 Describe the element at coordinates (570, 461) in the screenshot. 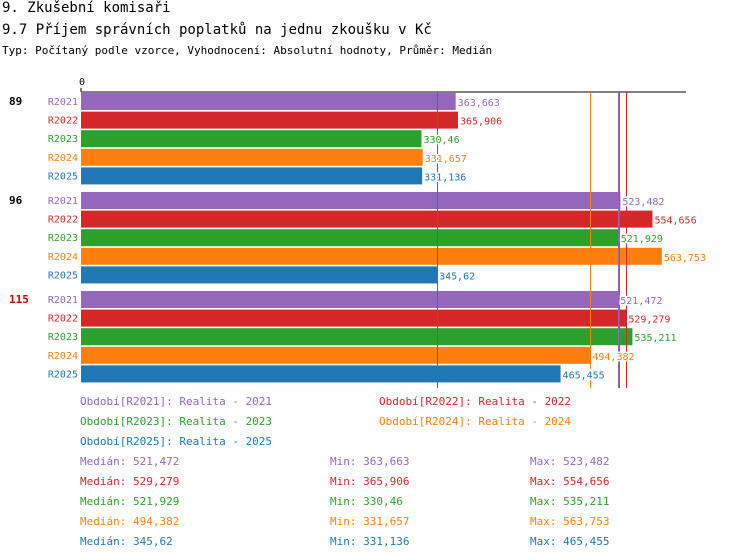

I see `legend-max: Max: 523,482` at that location.